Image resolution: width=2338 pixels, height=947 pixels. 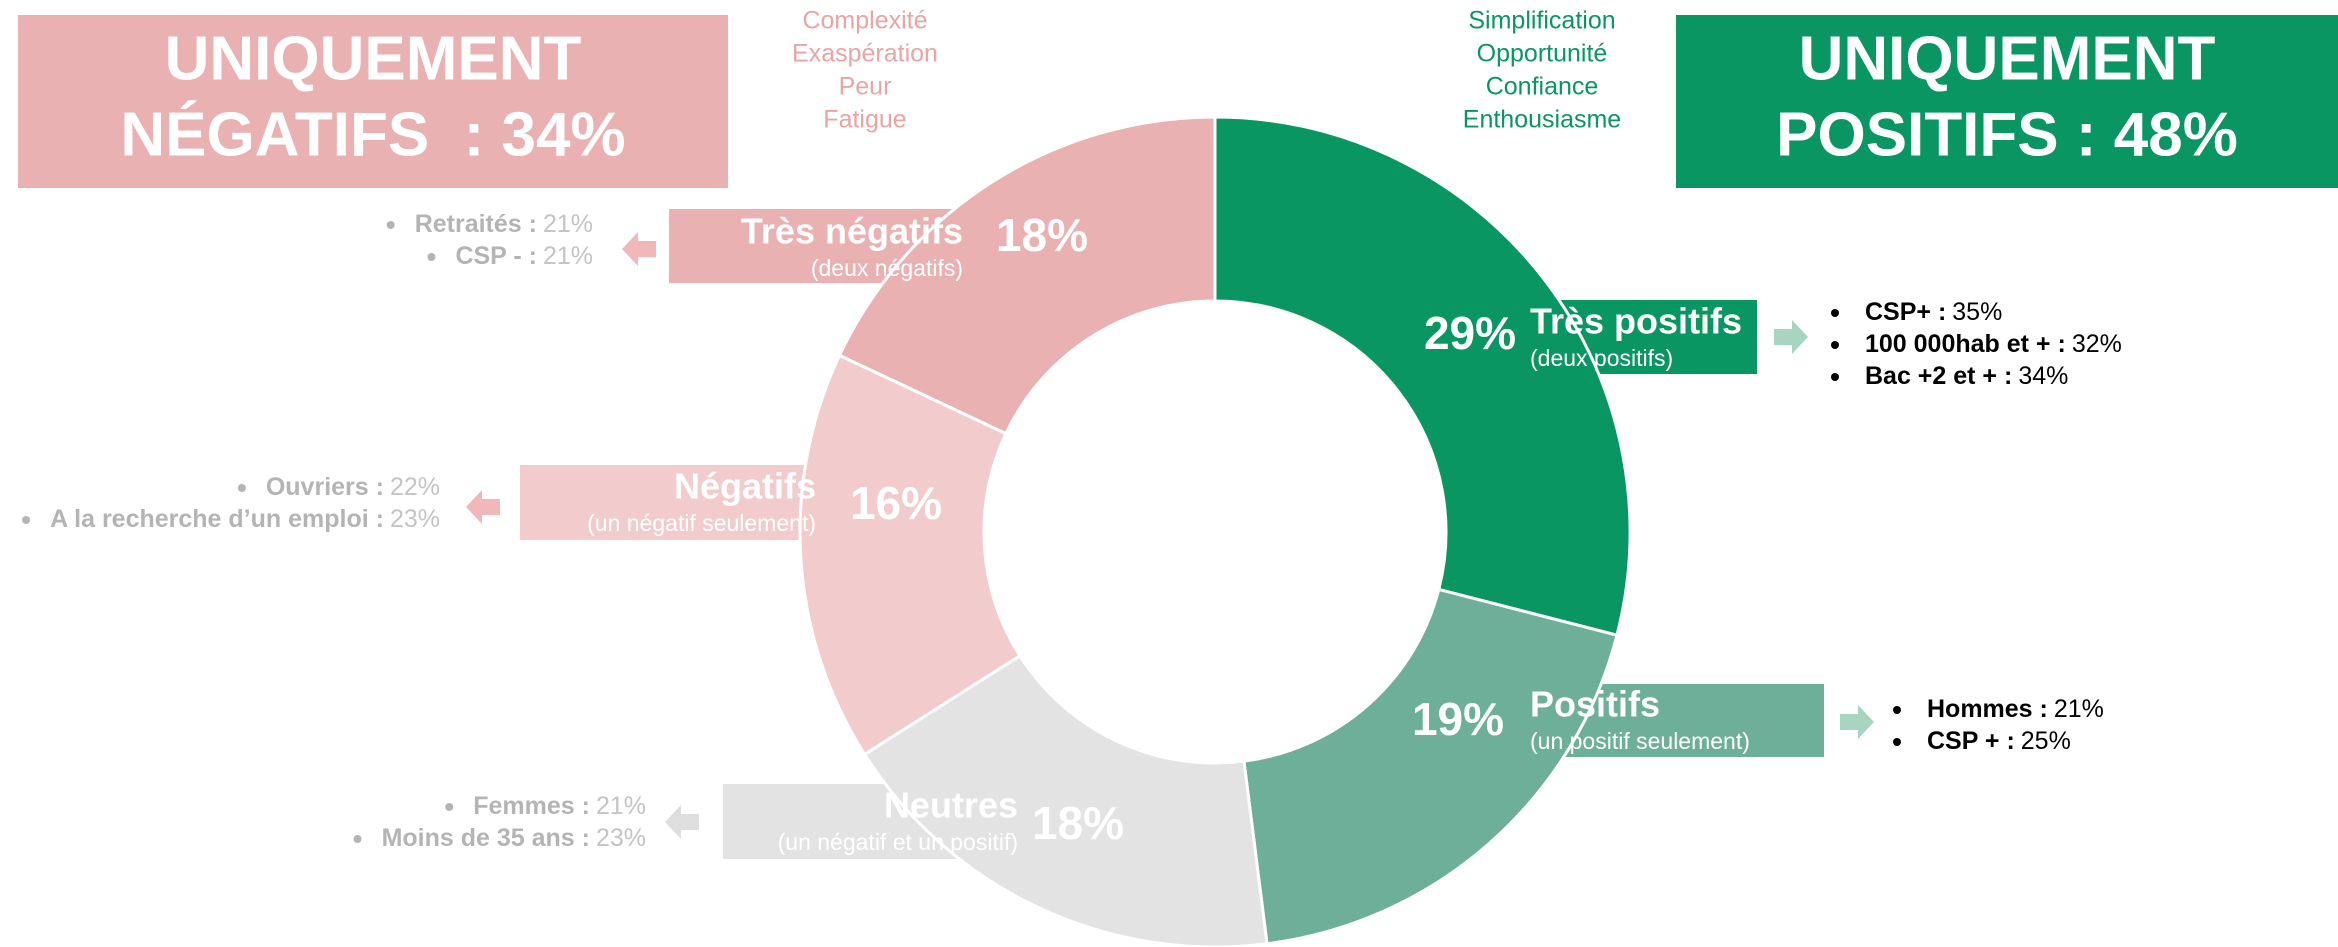 I want to click on summary-line: NÉGATIFS : 34%, so click(x=372, y=134).